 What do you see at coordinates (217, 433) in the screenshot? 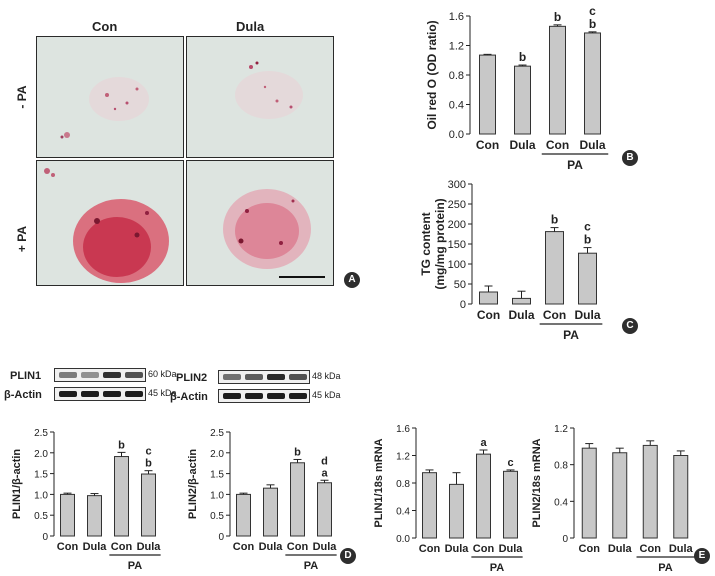
I see `y-tick-label: 2.5` at bounding box center [217, 433].